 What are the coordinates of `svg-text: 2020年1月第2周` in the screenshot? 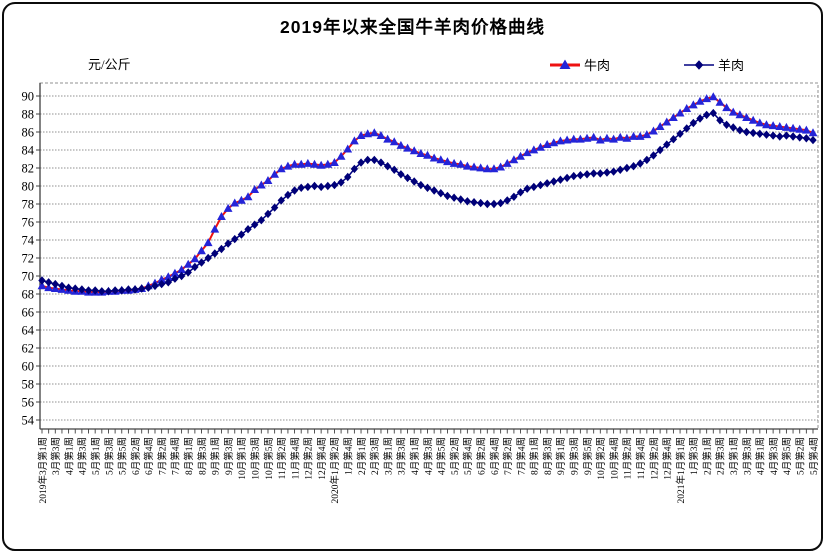 It's located at (335, 470).